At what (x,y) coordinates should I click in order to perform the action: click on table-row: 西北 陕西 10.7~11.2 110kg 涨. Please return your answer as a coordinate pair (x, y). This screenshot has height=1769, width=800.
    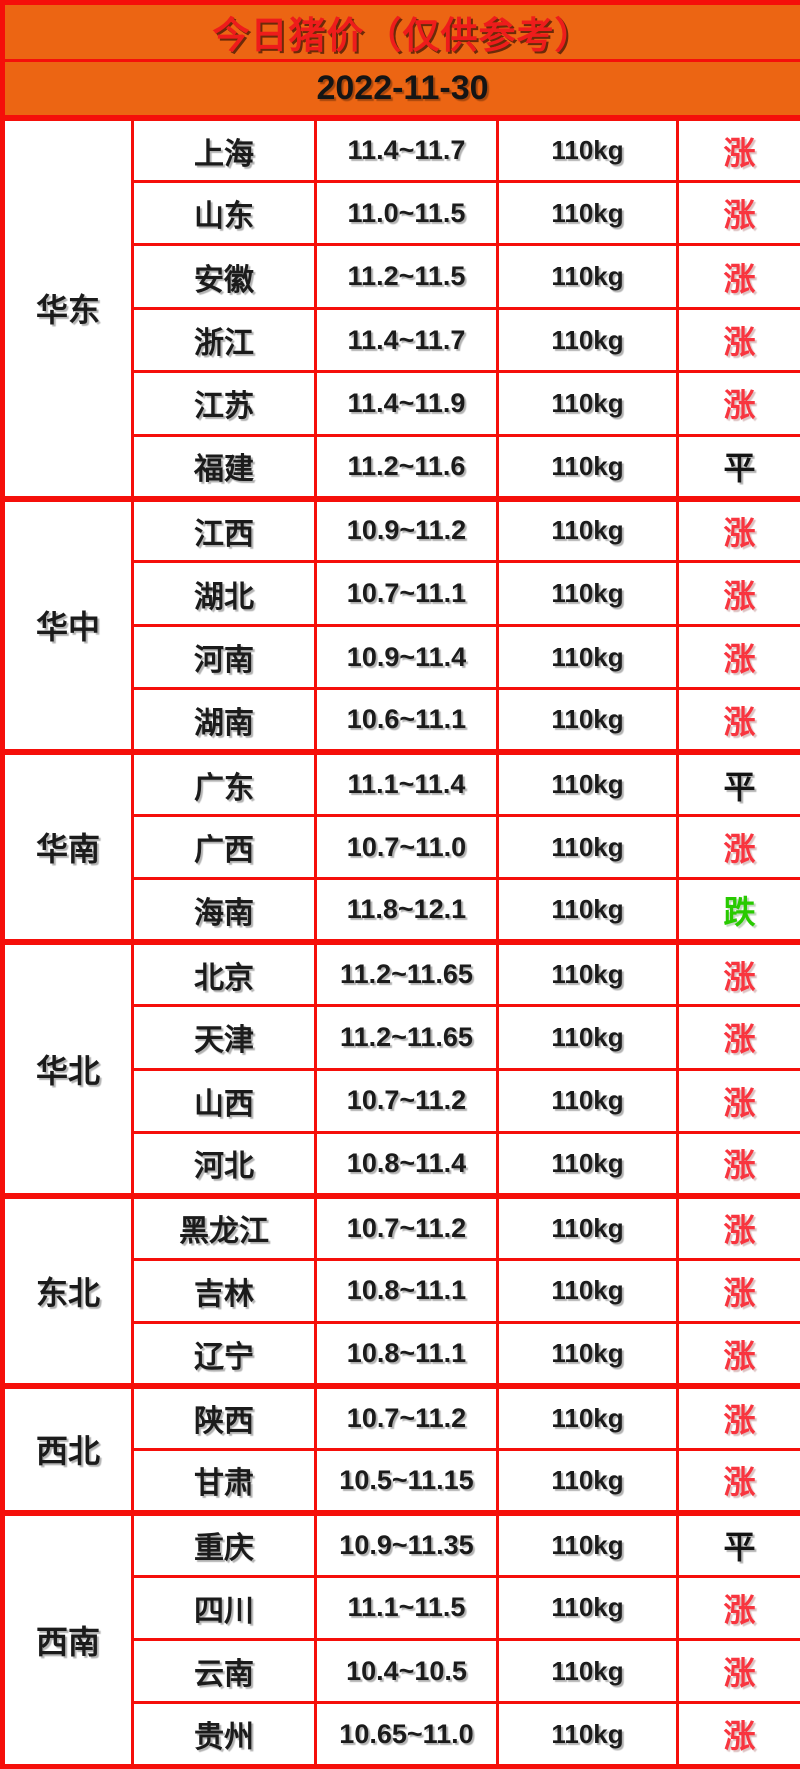
    Looking at the image, I should click on (400, 1448).